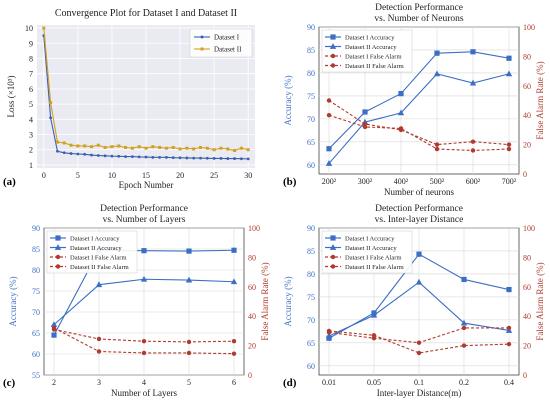 This screenshot has width=550, height=402. What do you see at coordinates (78, 175) in the screenshot?
I see `x-tick-label: 5` at bounding box center [78, 175].